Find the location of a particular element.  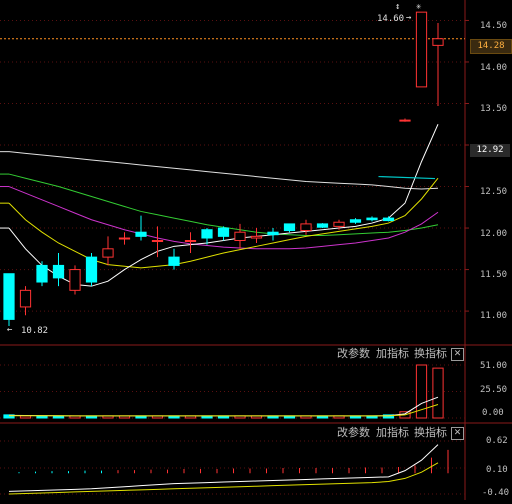

marker-updown-icon: ↕ is located at coordinates (398, 7).